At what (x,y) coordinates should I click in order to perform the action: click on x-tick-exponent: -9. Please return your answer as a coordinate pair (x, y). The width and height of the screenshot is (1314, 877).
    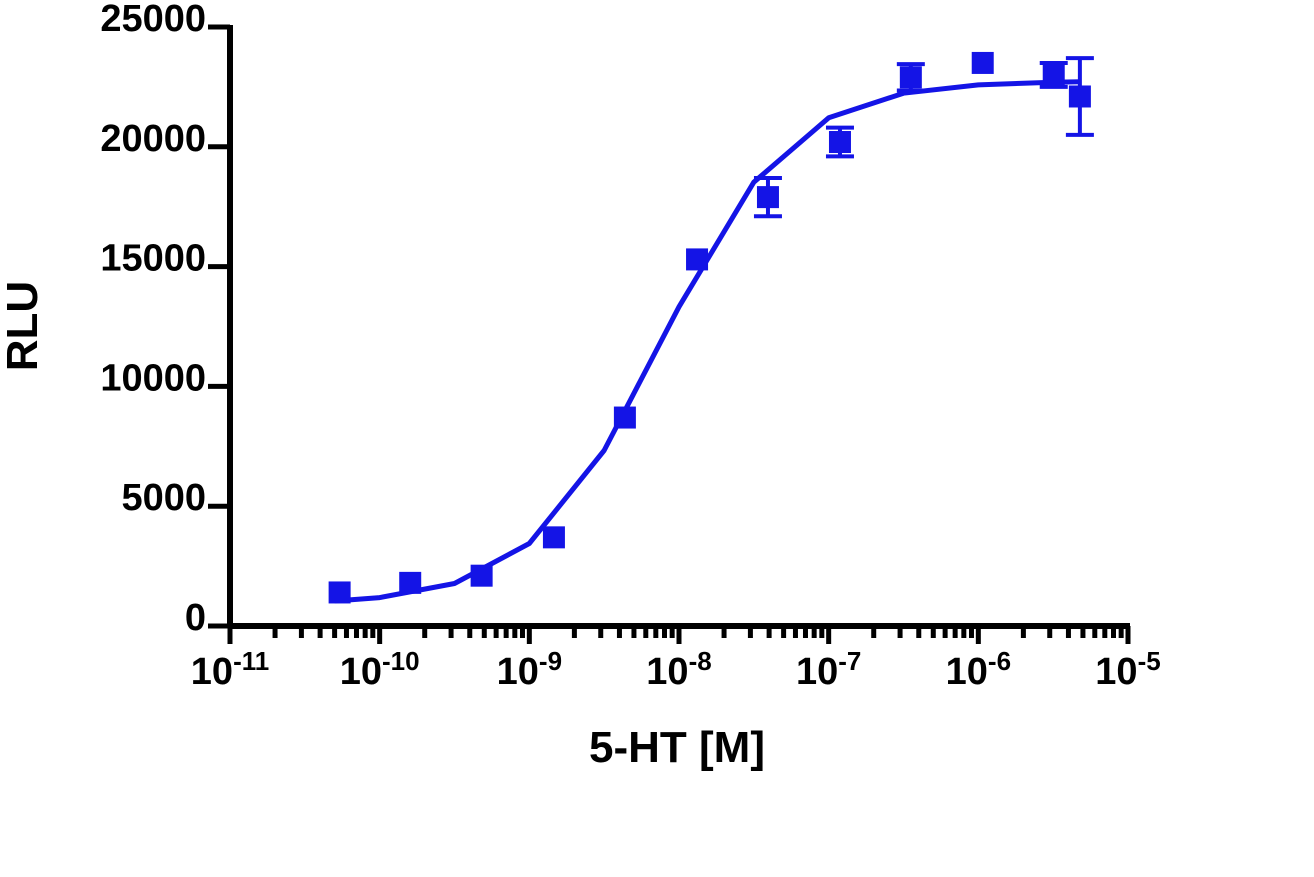
    Looking at the image, I should click on (550, 661).